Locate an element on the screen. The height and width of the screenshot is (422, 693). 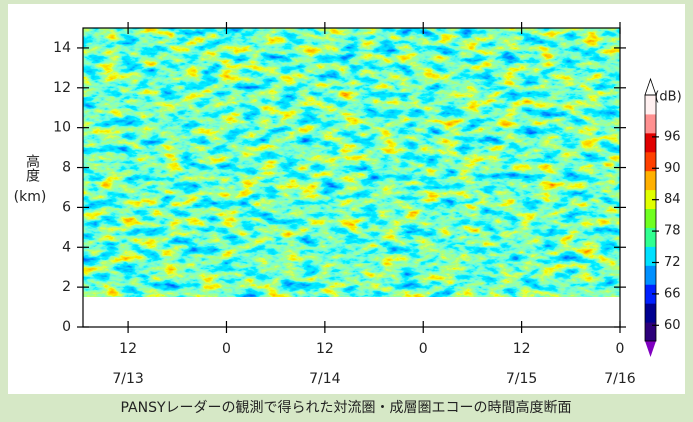
colorbar-tick-label: 96 is located at coordinates (672, 136).